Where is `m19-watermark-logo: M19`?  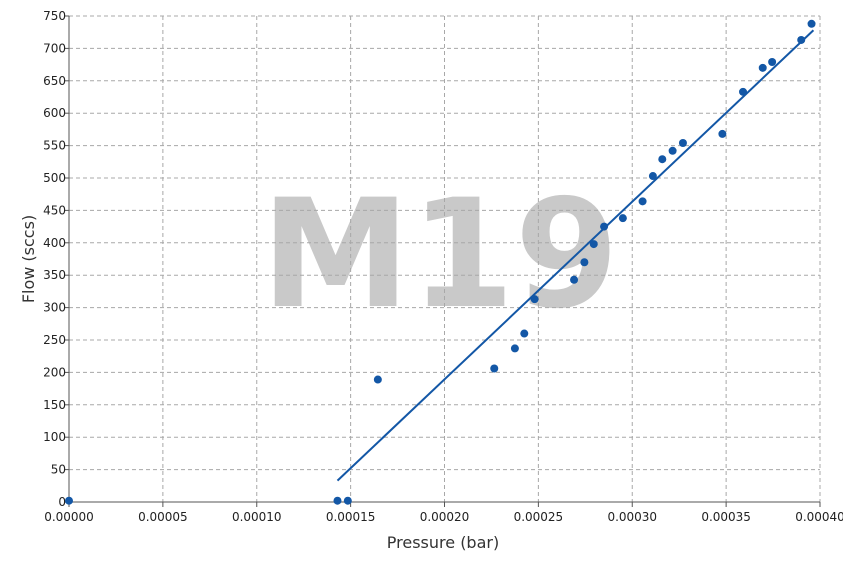
m19-watermark-logo: M19 is located at coordinates (440, 255).